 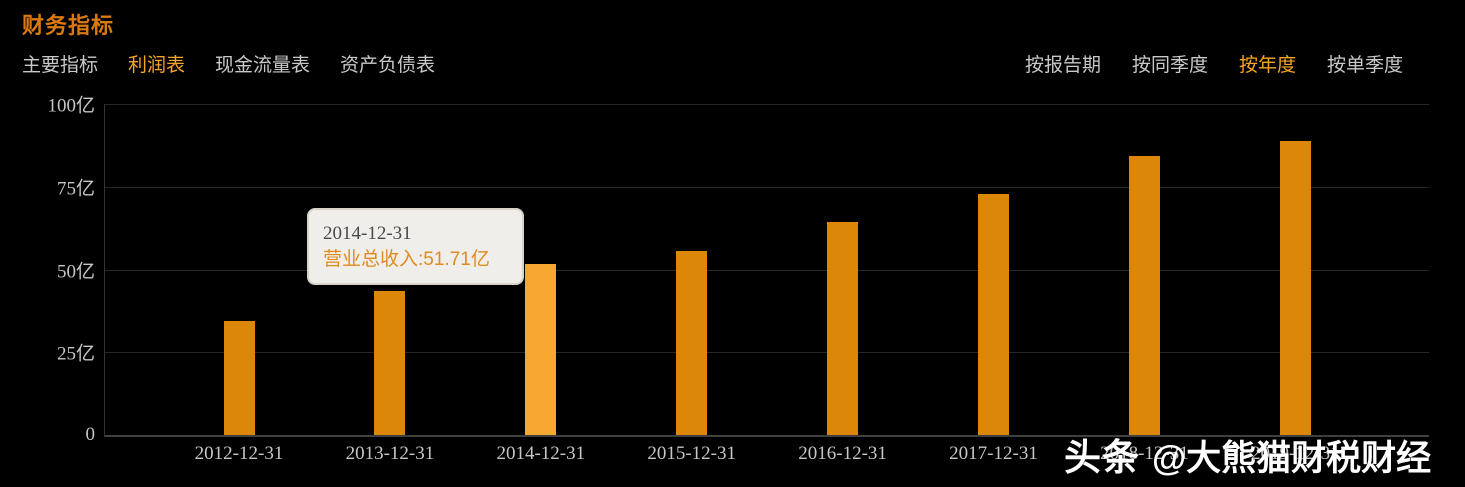 I want to click on watermark-handle: @大熊猫财税财经, so click(x=1292, y=458).